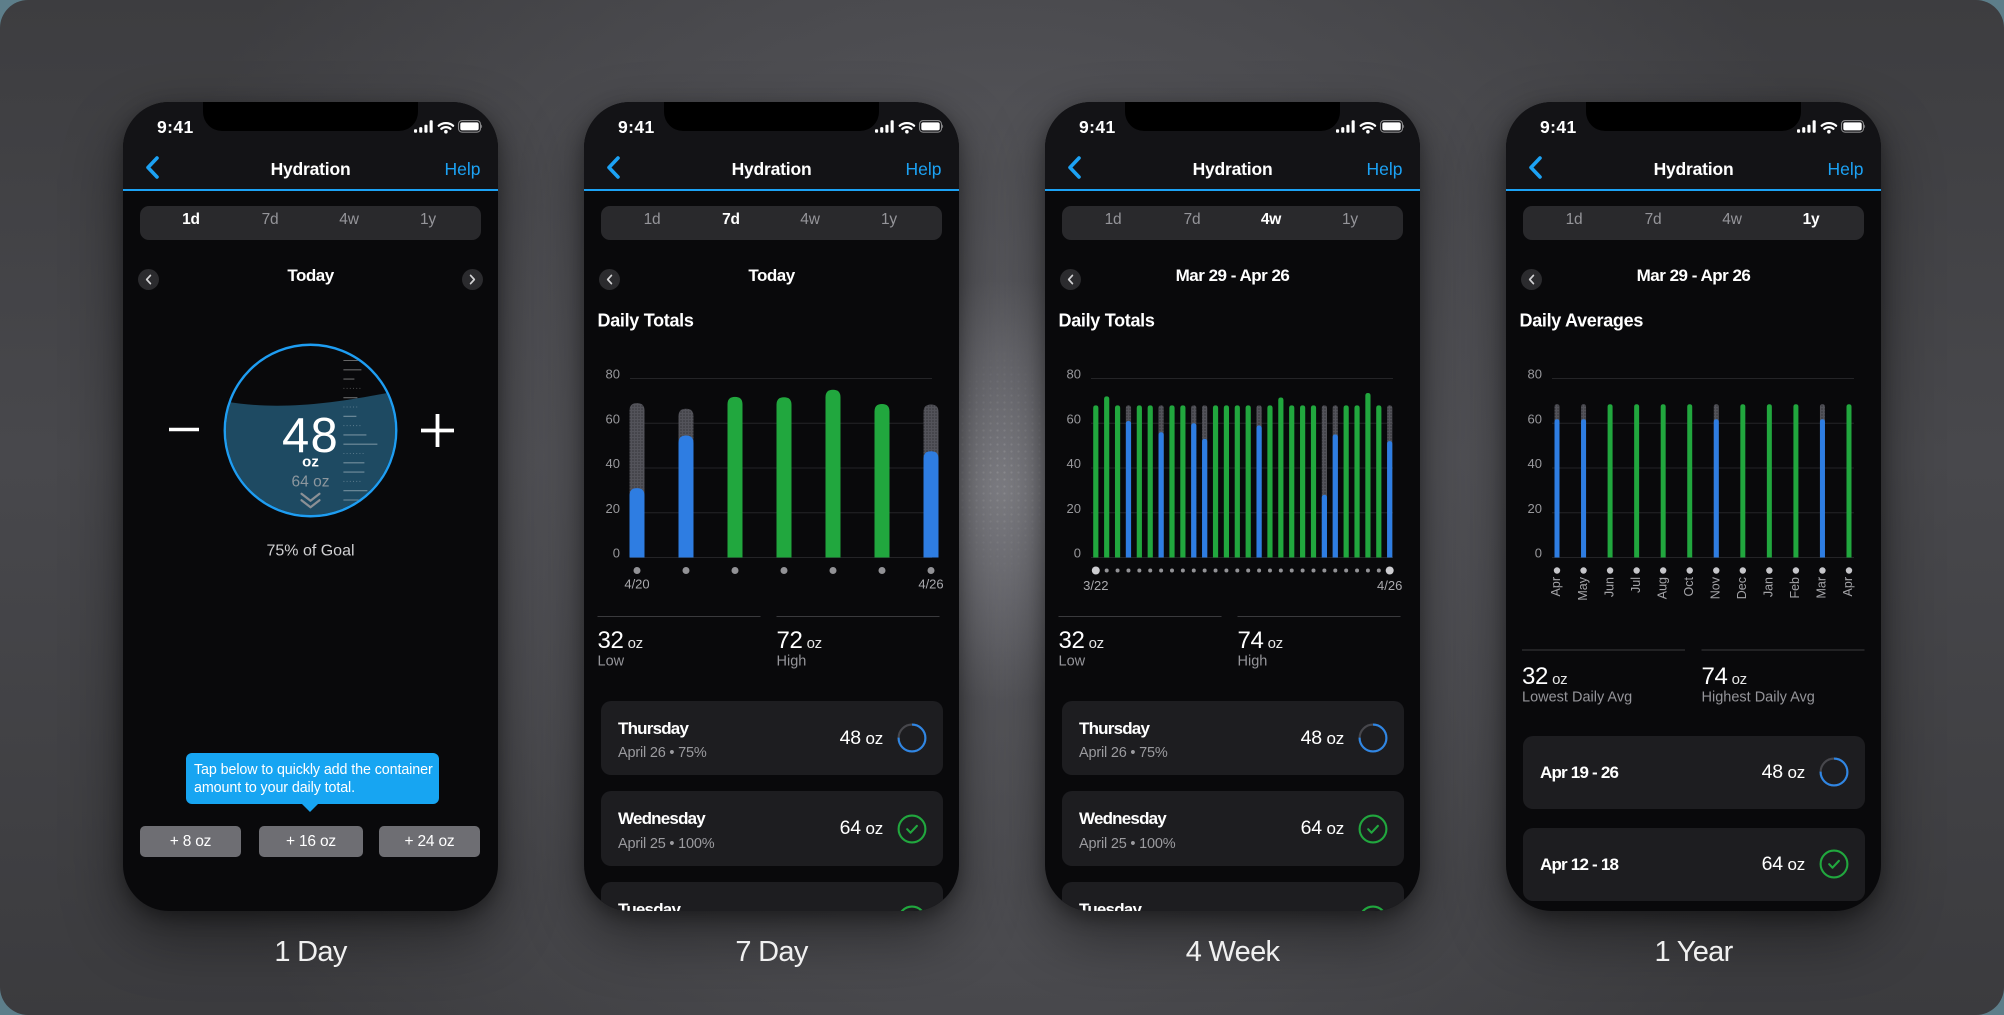 This screenshot has height=1015, width=2004. Describe the element at coordinates (1582, 321) in the screenshot. I see `svg-text: Daily Averages` at that location.